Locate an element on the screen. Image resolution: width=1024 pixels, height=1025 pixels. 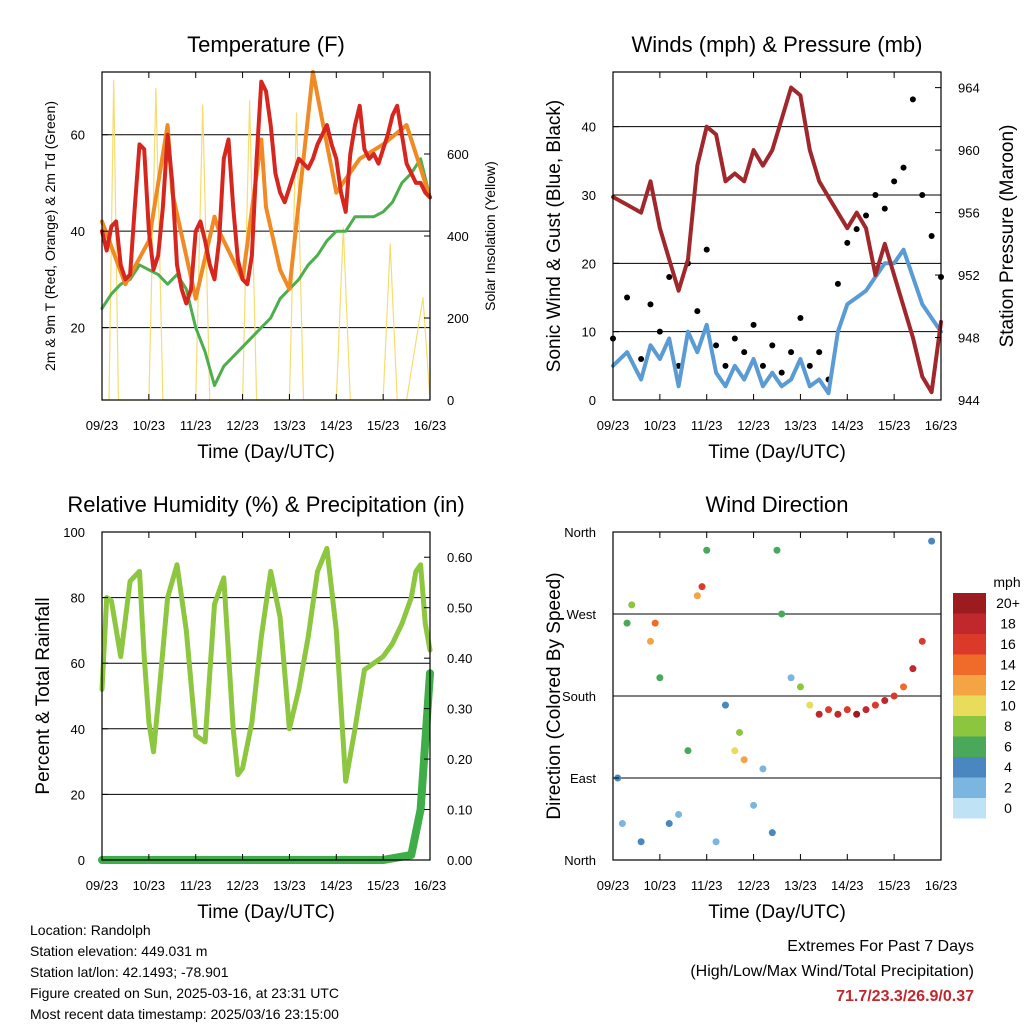
y2-axis-label: Solar Insolation (Yellow) is located at coordinates (490, 236).